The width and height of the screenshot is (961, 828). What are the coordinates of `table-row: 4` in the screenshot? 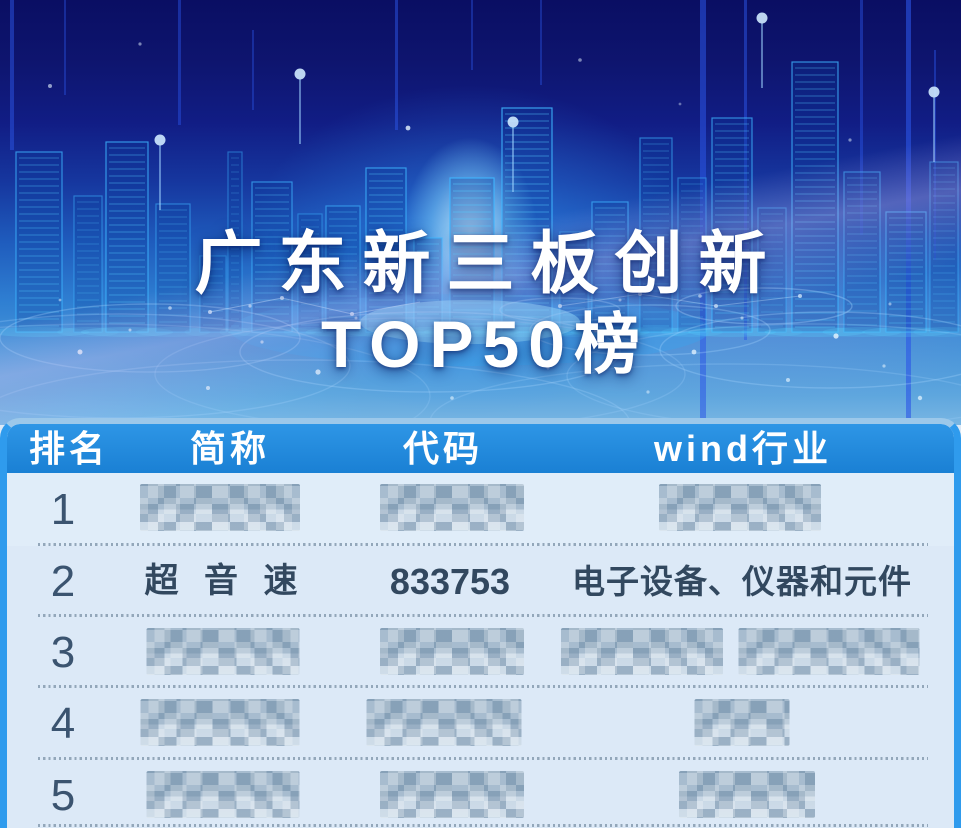 It's located at (480, 724).